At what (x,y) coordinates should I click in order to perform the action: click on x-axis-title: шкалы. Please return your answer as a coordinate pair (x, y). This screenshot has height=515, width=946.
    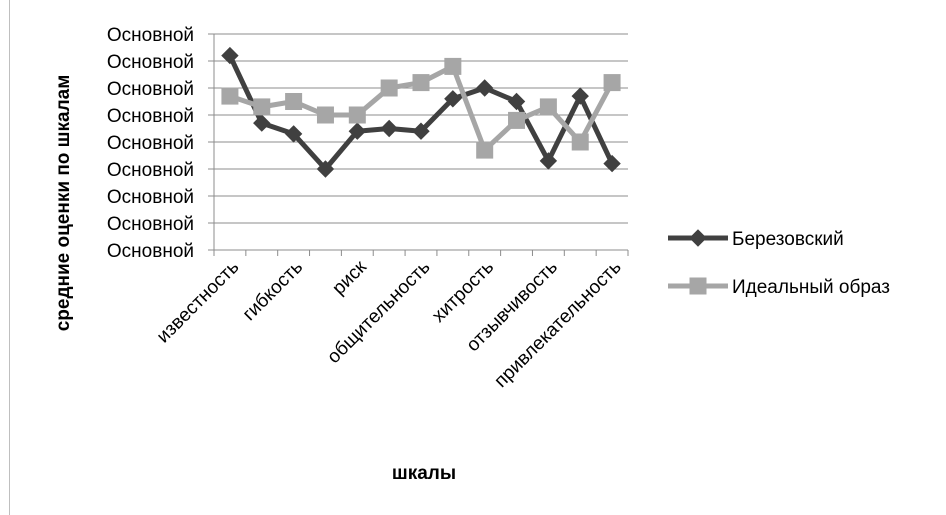
    Looking at the image, I should click on (424, 473).